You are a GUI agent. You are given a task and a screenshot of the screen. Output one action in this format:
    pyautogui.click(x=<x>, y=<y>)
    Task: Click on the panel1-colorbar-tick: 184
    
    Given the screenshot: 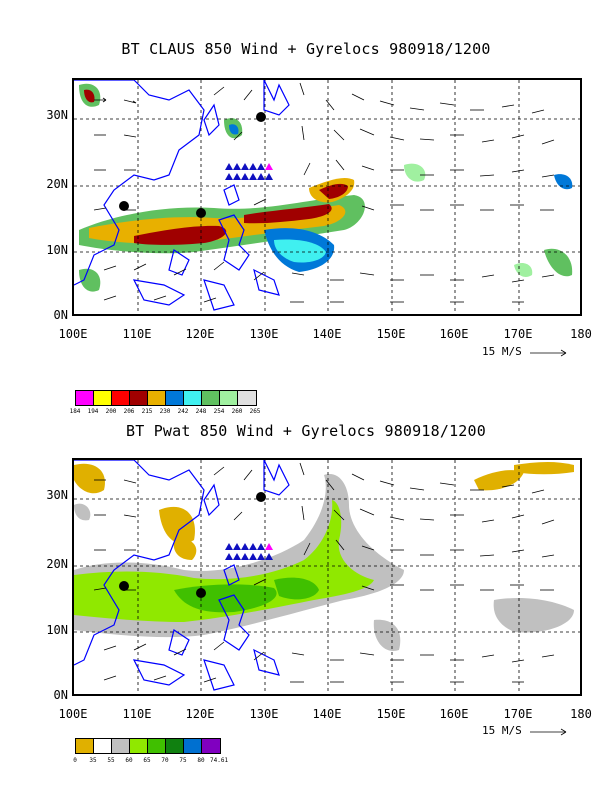 What is the action you would take?
    pyautogui.click(x=75, y=411)
    